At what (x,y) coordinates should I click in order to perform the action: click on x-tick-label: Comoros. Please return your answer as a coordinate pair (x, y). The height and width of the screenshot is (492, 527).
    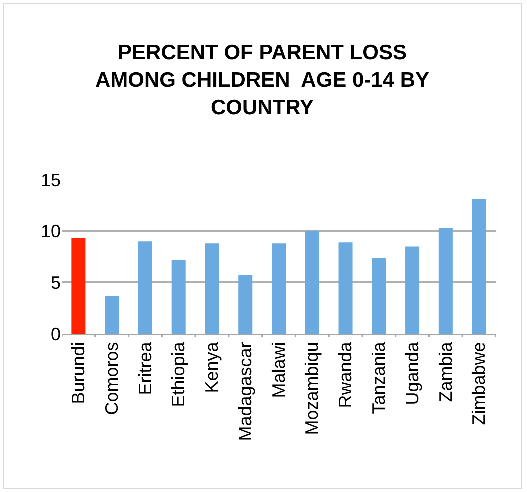
    Looking at the image, I should click on (112, 379).